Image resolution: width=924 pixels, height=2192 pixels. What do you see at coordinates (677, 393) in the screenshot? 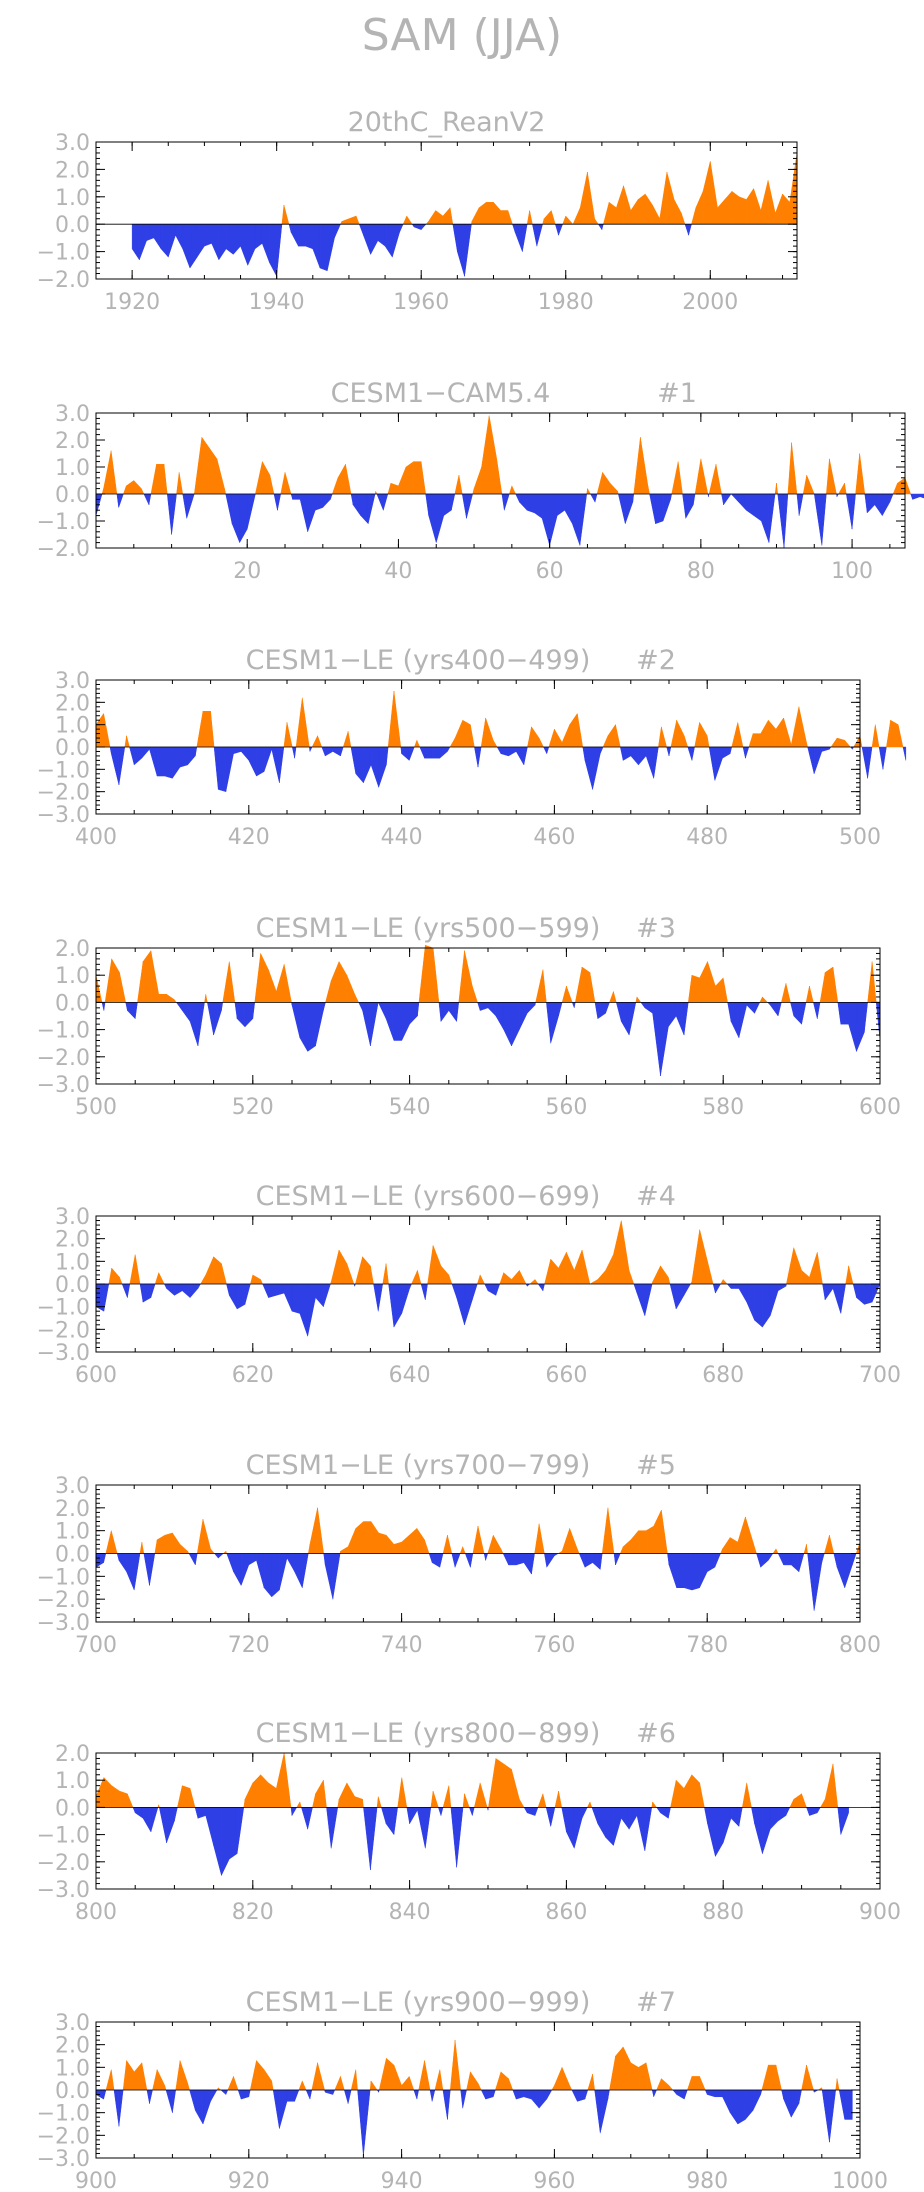
I see `panel-run-label: #1` at bounding box center [677, 393].